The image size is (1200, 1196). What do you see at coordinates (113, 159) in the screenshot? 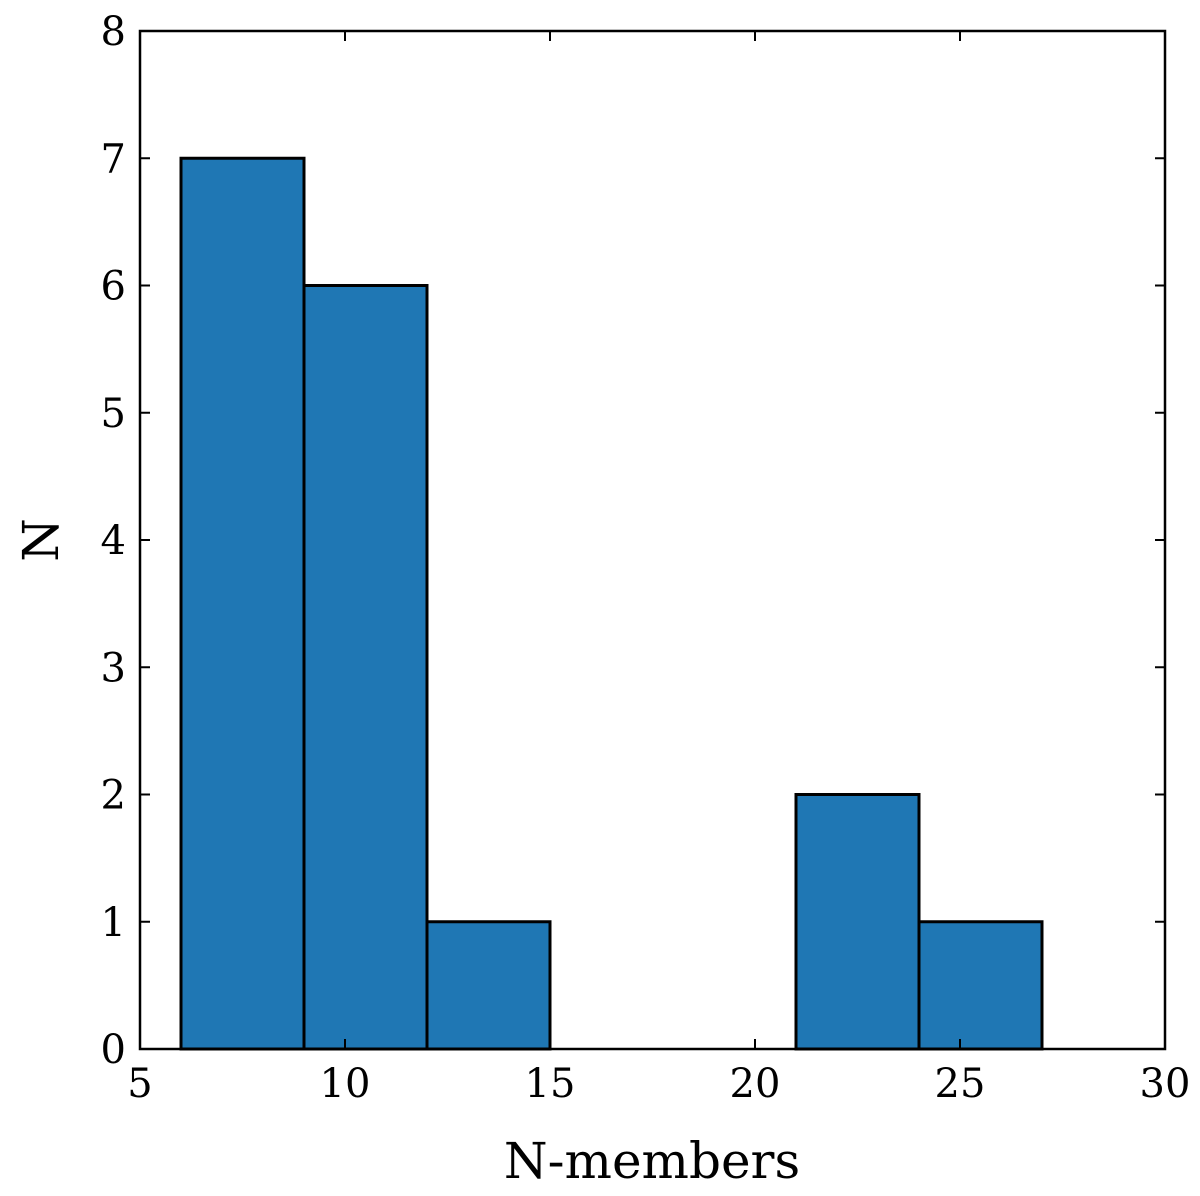
I see `y-tick-label: 7` at bounding box center [113, 159].